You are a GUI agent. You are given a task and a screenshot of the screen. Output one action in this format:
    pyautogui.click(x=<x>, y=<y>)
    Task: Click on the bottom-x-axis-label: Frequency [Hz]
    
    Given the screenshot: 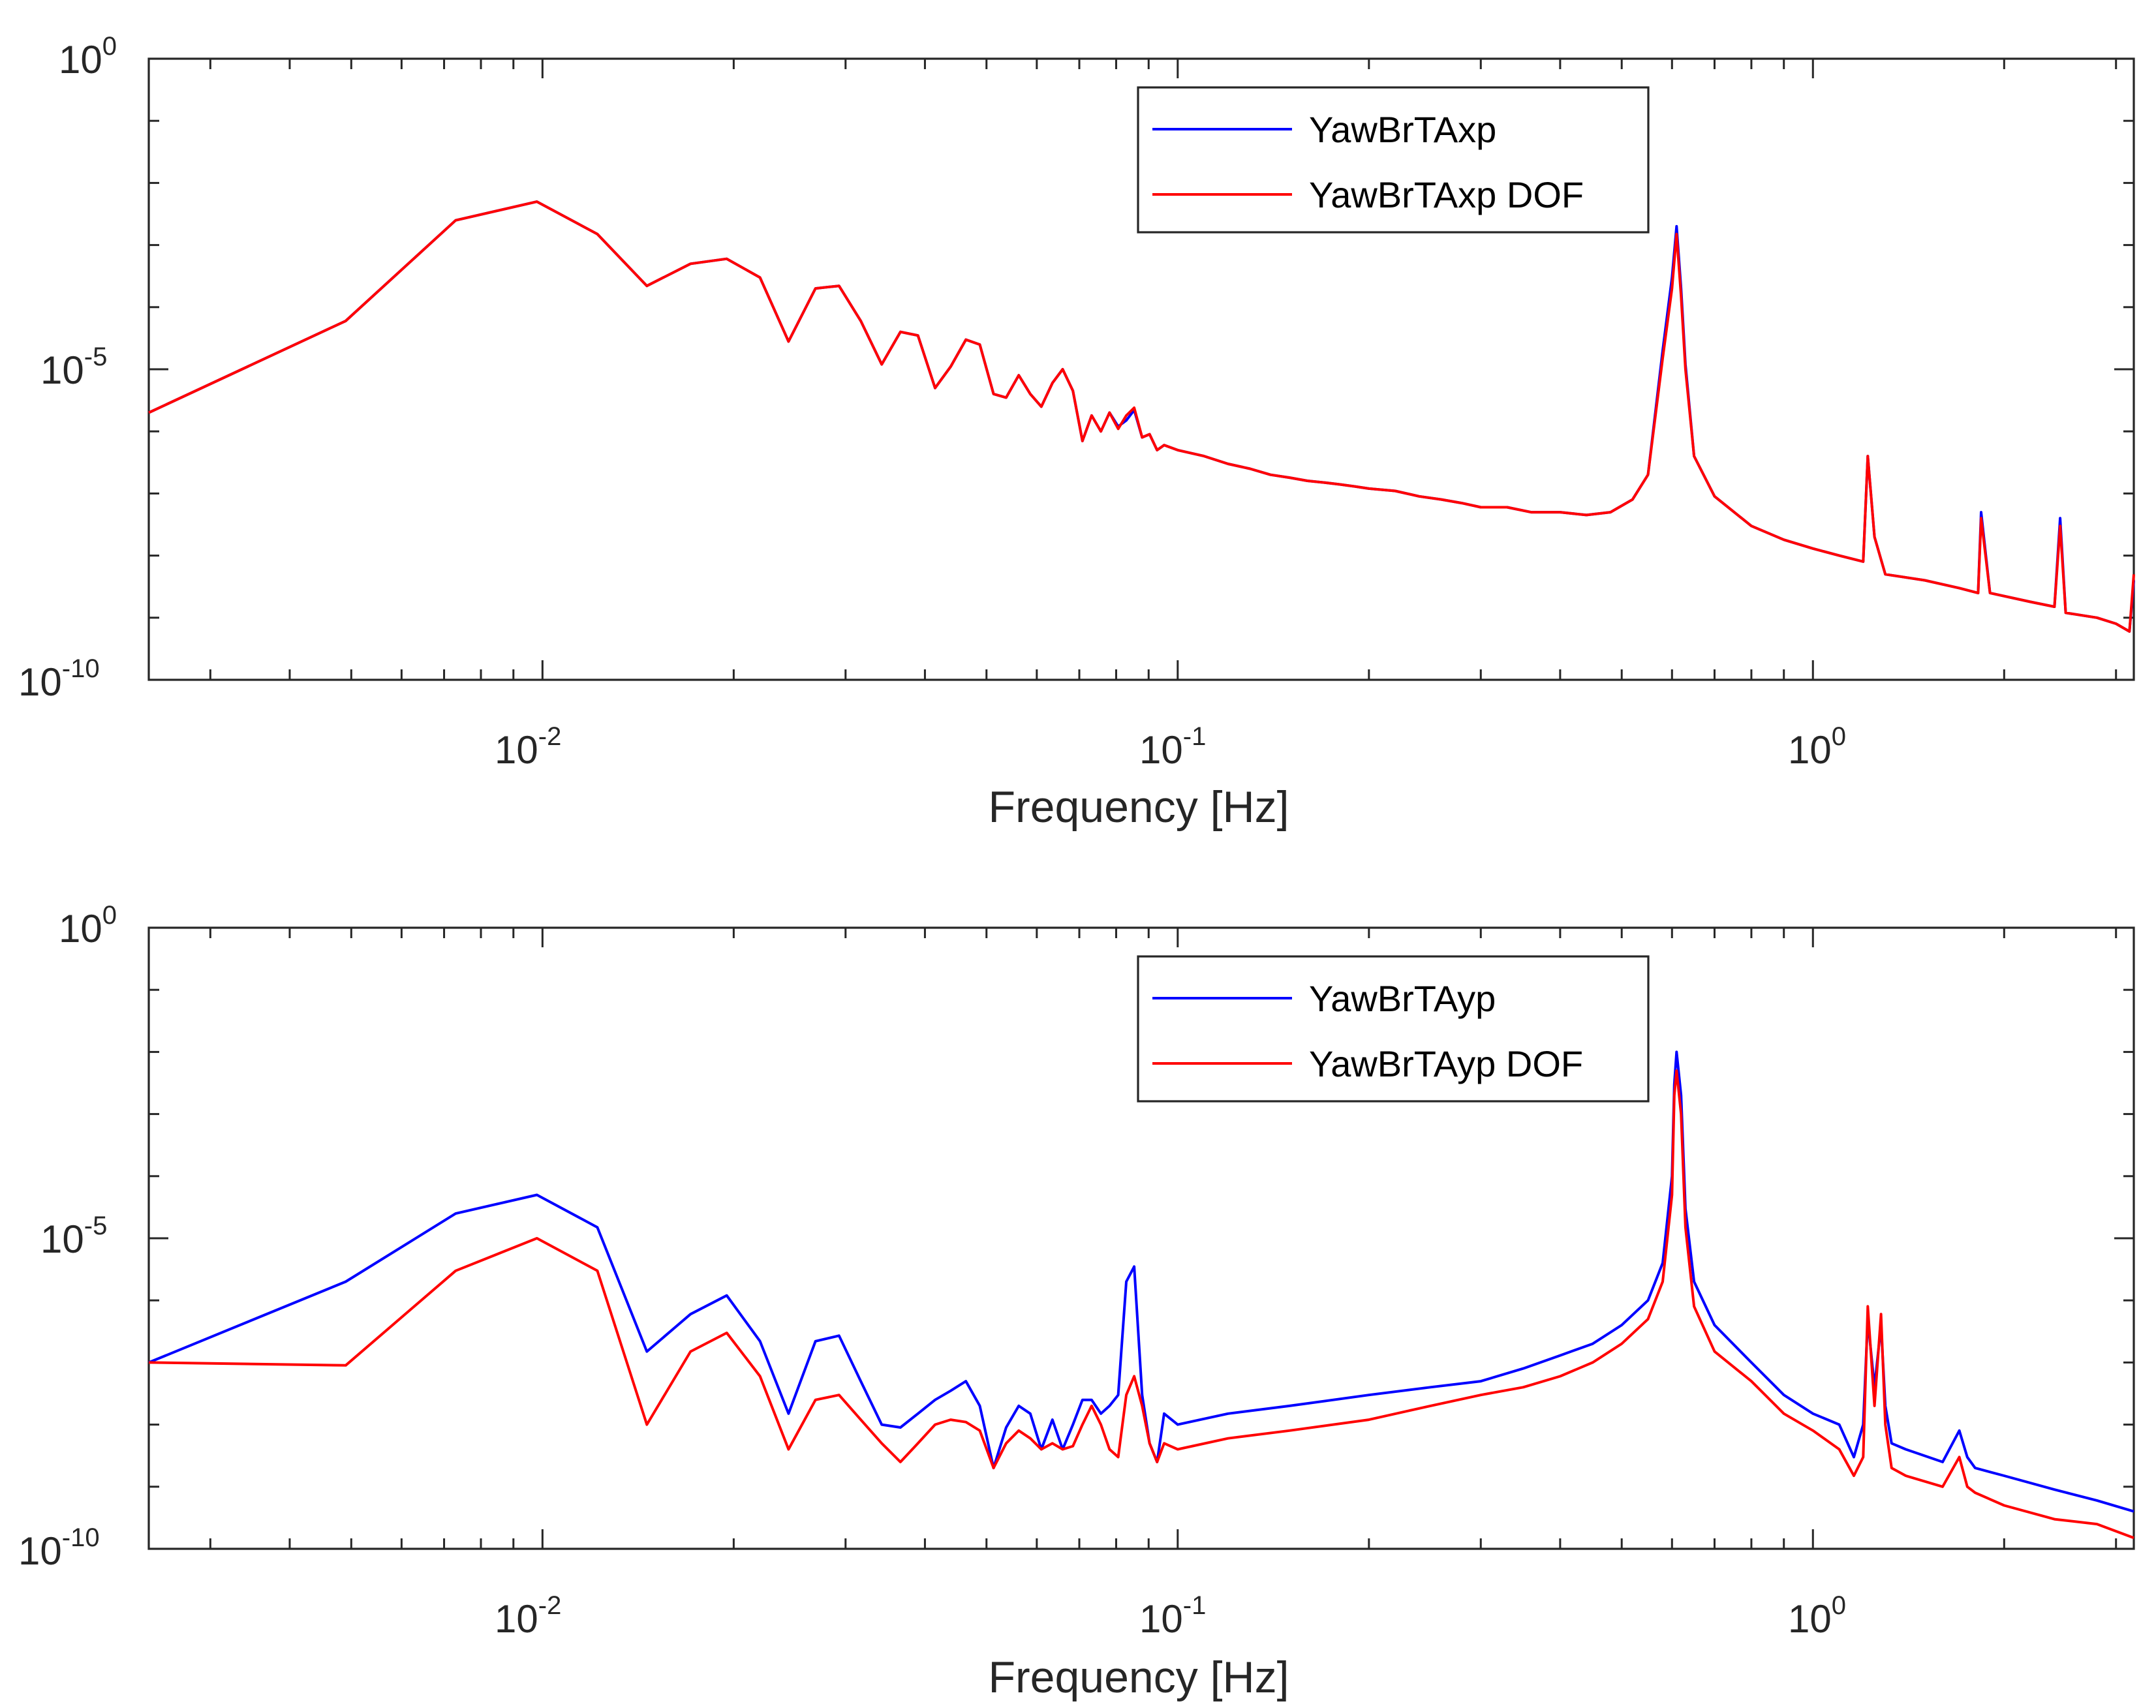 What is the action you would take?
    pyautogui.click(x=1138, y=1678)
    